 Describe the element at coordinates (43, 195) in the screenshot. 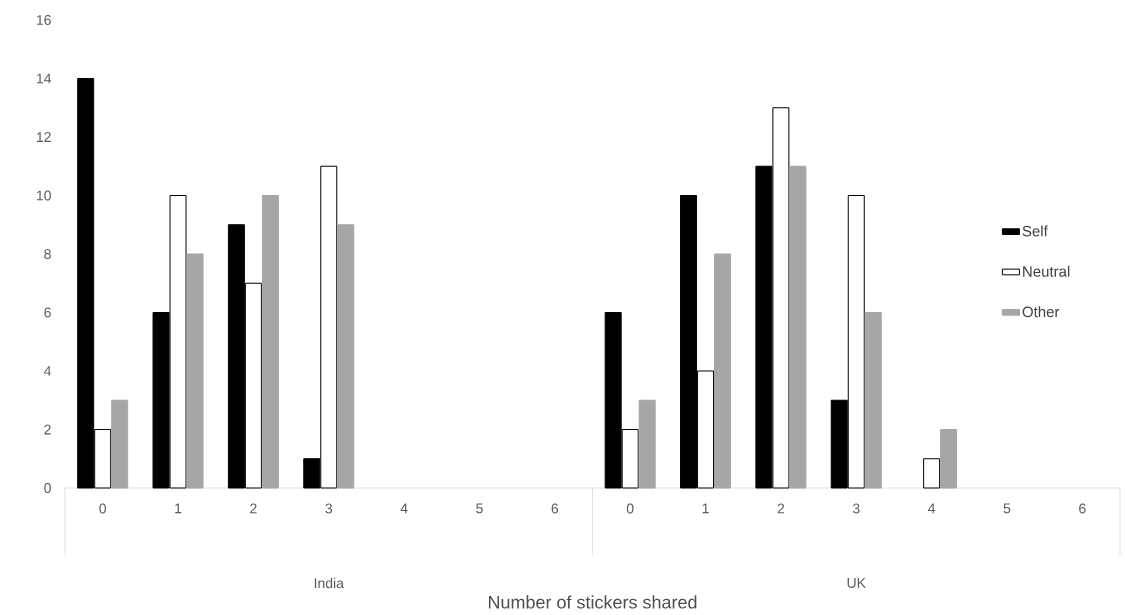

I see `y-tick-label: 10` at that location.